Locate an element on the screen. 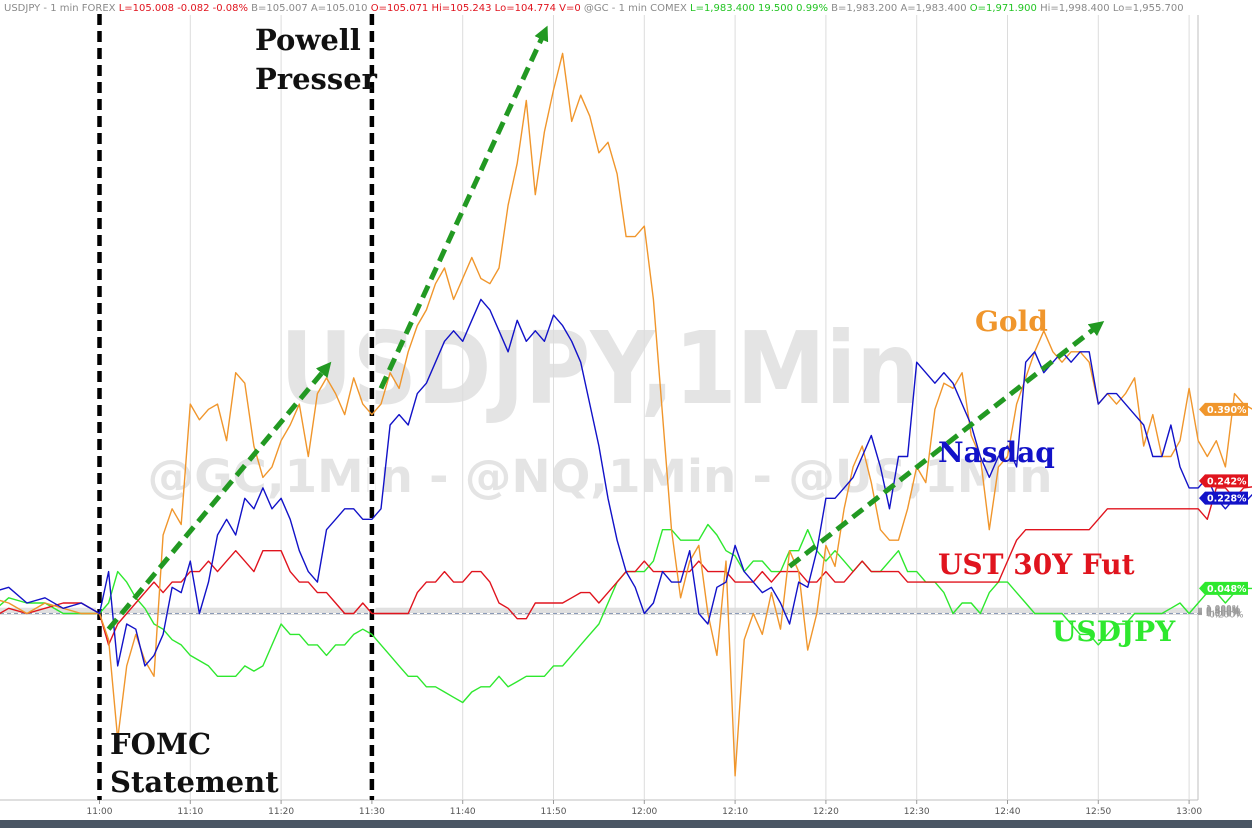  gold-series-label: Gold is located at coordinates (1011, 321).